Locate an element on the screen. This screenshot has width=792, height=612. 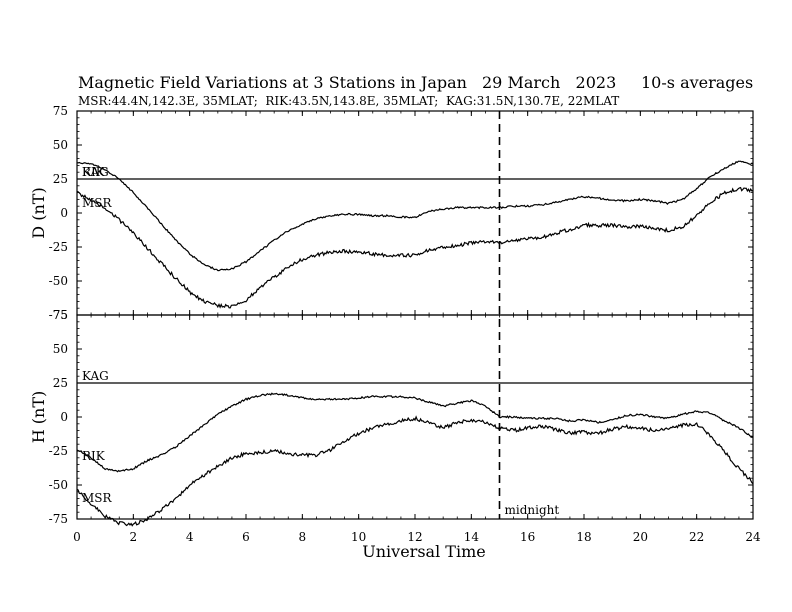
x-tick-label: 4 is located at coordinates (190, 537).